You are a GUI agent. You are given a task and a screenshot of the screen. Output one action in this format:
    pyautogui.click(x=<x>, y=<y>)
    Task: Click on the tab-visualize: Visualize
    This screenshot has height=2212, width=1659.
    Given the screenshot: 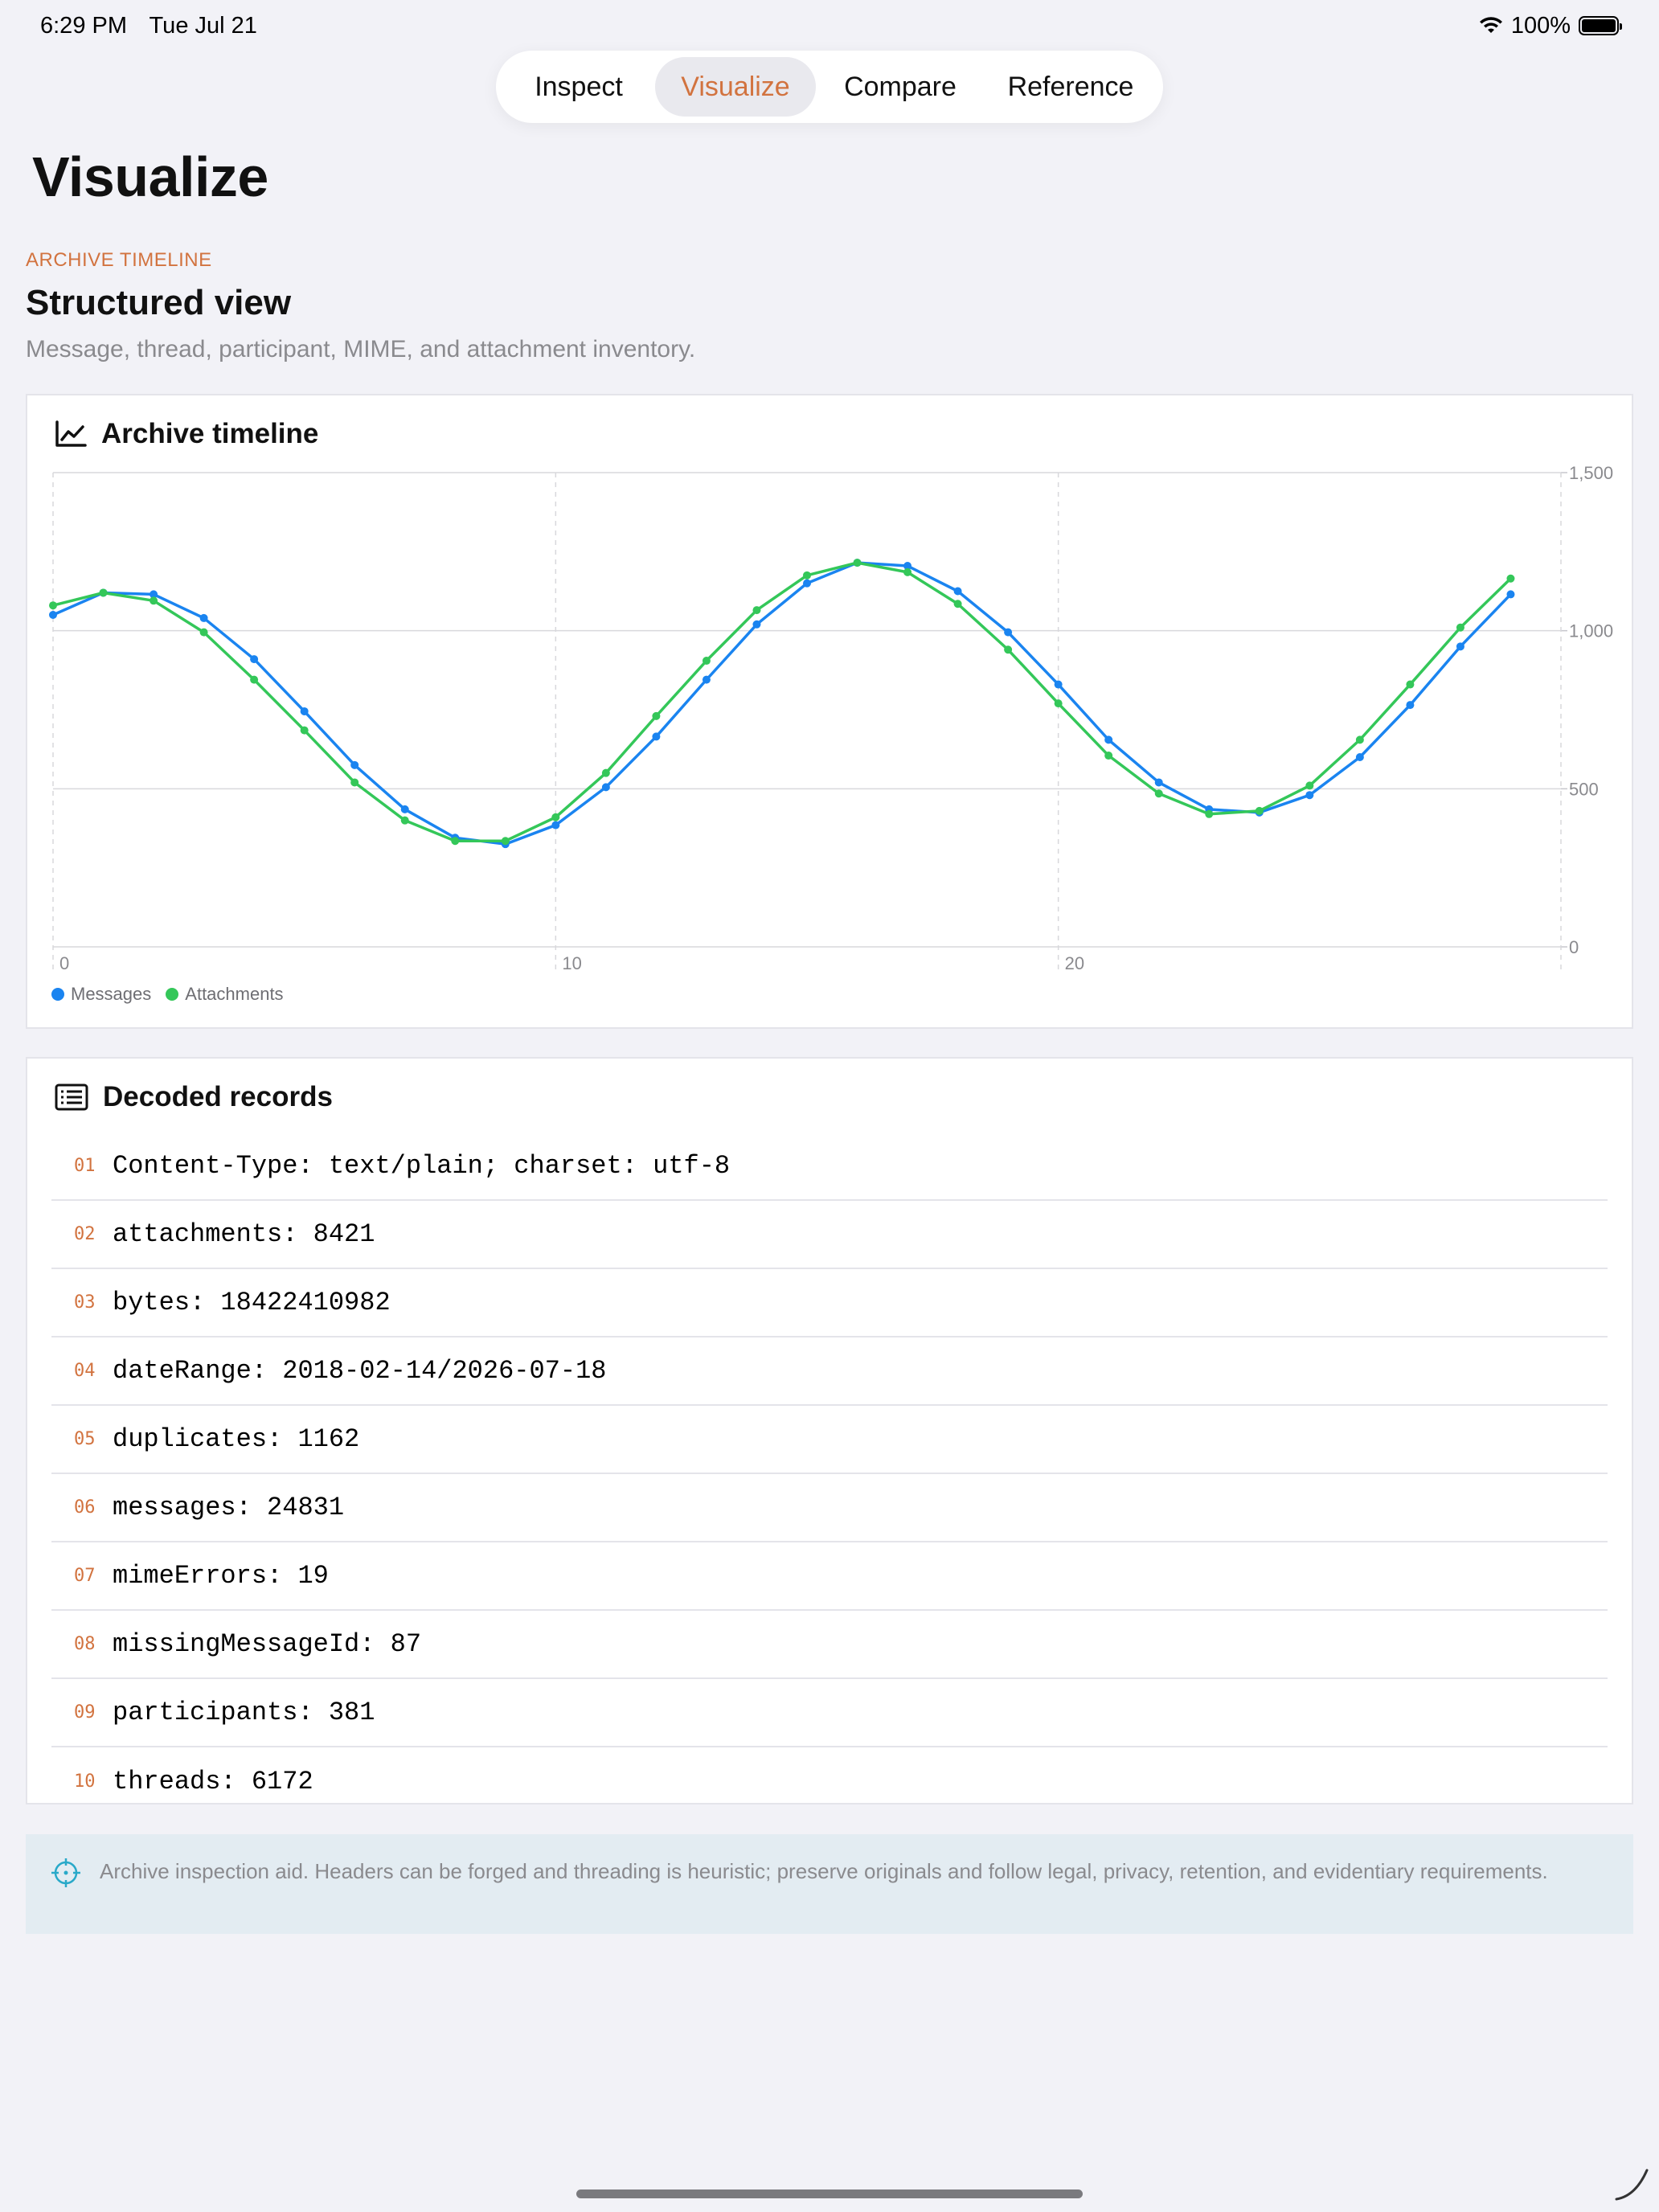 What is the action you would take?
    pyautogui.click(x=735, y=87)
    